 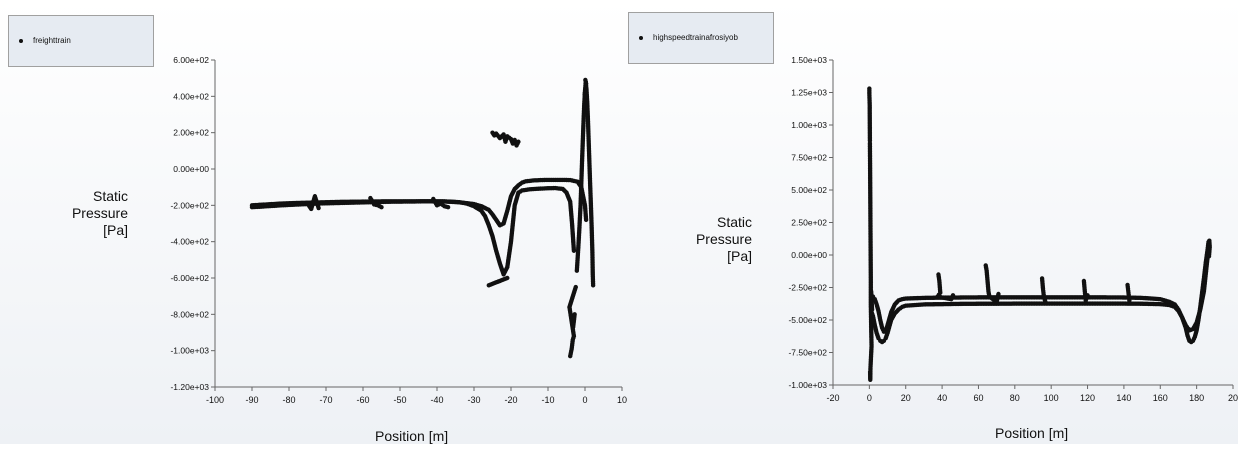 What do you see at coordinates (1196, 398) in the screenshot?
I see `x-tick-label: 180` at bounding box center [1196, 398].